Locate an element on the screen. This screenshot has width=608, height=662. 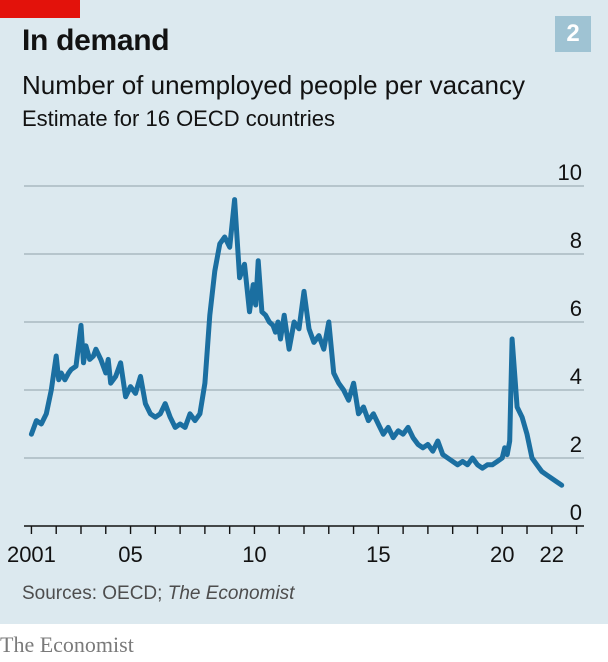
y-tick-label: 8 is located at coordinates (576, 240).